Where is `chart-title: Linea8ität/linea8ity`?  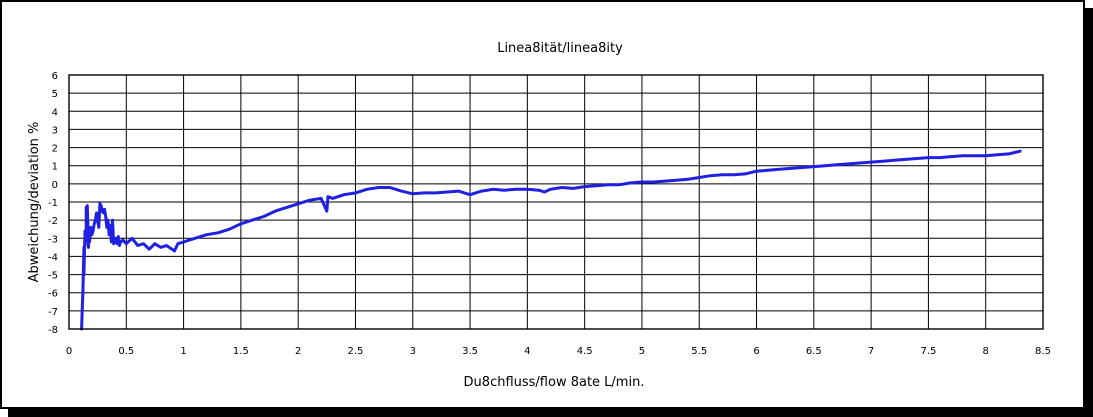 chart-title: Linea8ität/linea8ity is located at coordinates (560, 48).